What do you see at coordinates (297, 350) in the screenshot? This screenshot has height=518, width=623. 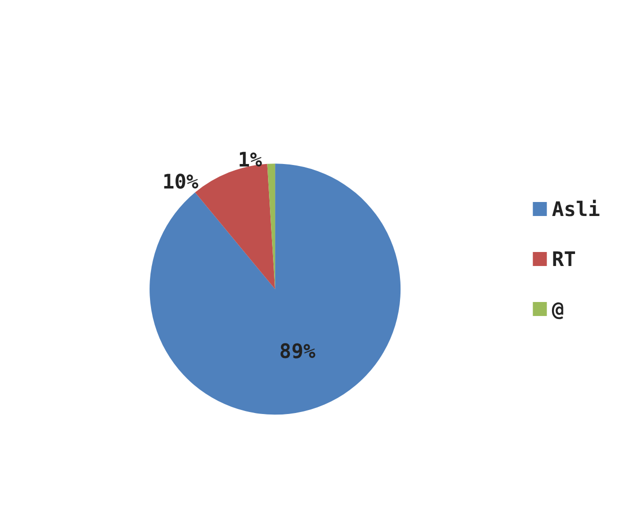 I see `data-label: 89%` at bounding box center [297, 350].